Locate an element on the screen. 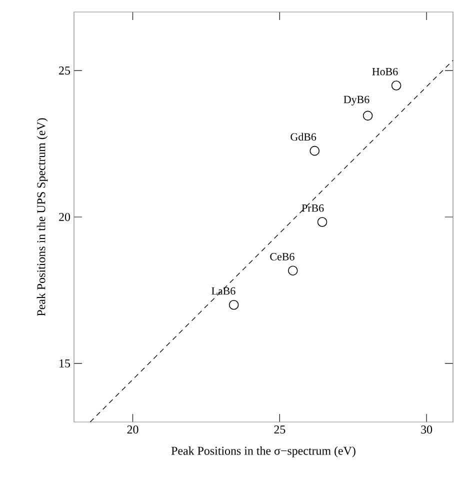 The width and height of the screenshot is (454, 486). annotation: LaB6 is located at coordinates (224, 291).